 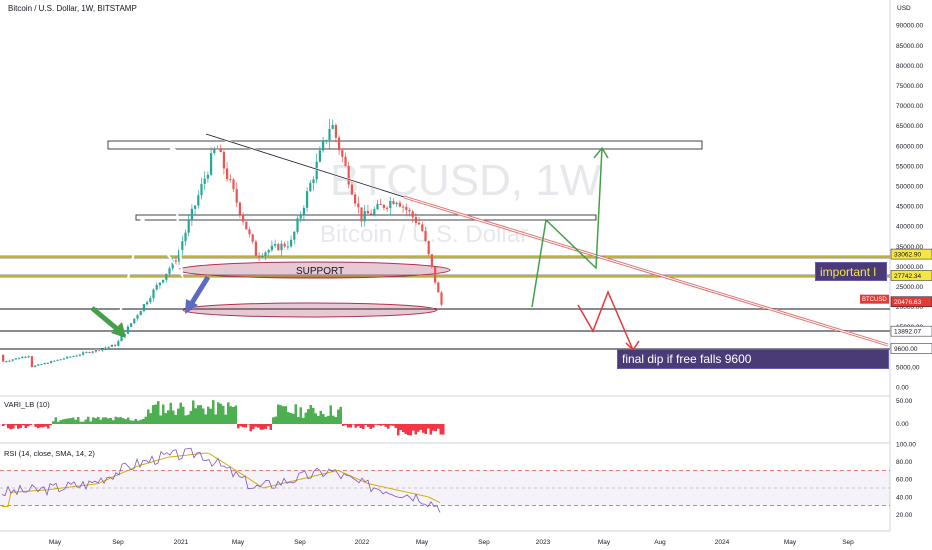 What do you see at coordinates (49, 453) in the screenshot?
I see `rsi-pane-title: RSI (14, close, SMA, 14, 2)` at bounding box center [49, 453].